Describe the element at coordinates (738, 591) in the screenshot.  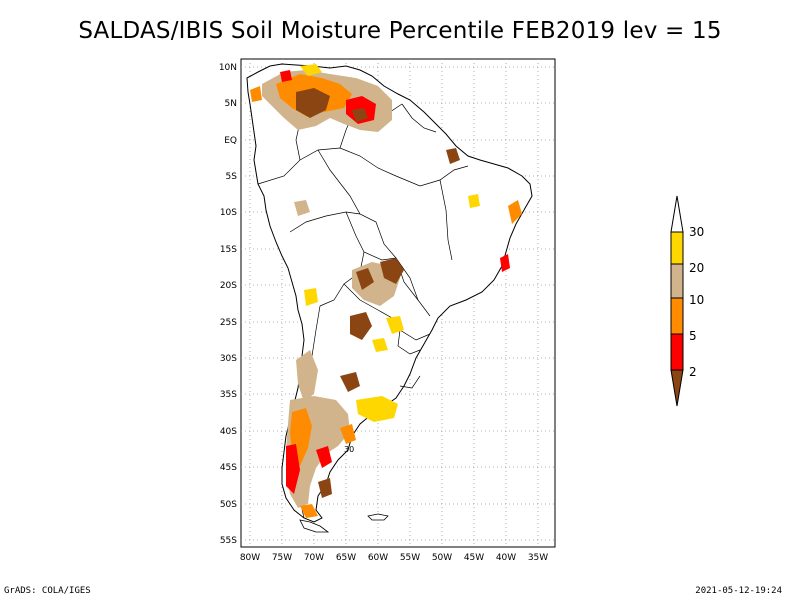
I see `footer-timestamp: 2021-05-12-19:24` at that location.